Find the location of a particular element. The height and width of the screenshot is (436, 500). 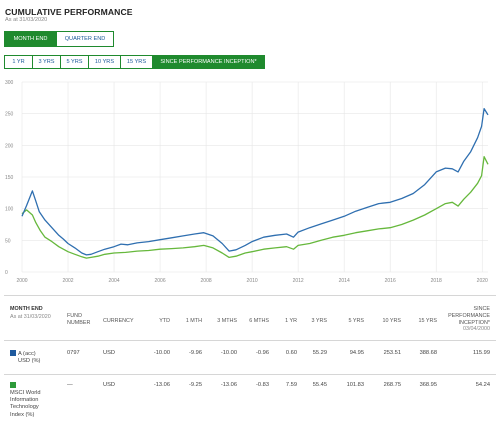

fund-name-line: A (acc) is located at coordinates (27, 354).